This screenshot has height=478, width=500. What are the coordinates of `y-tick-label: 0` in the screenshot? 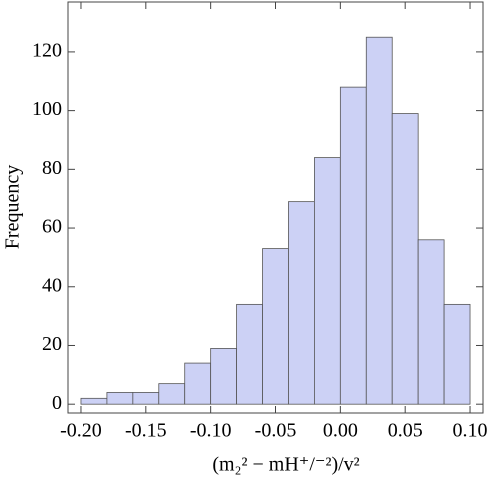 It's located at (57, 403).